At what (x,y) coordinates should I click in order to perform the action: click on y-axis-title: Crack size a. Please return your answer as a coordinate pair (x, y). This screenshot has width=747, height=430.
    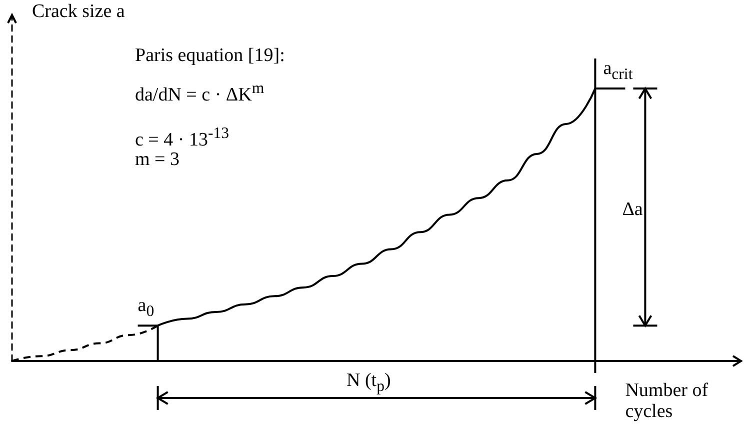
    Looking at the image, I should click on (78, 12).